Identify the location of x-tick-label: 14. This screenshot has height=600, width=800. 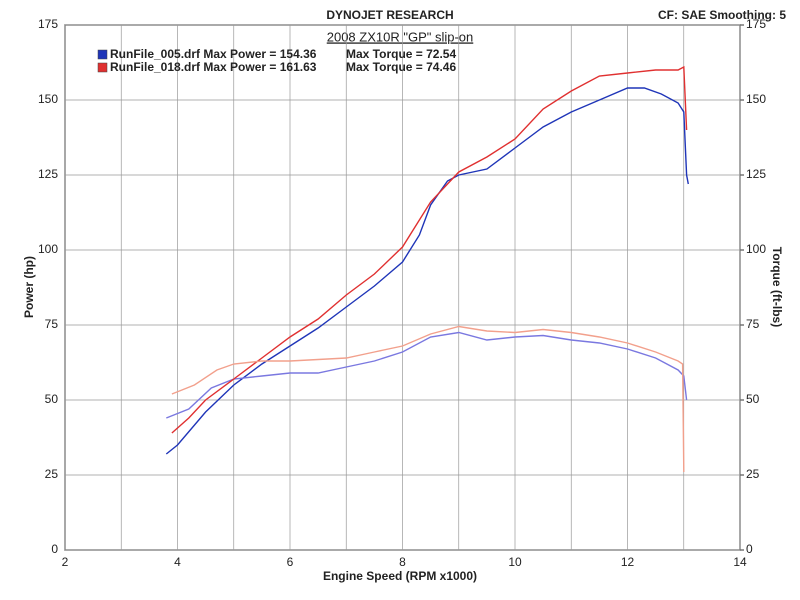
(740, 562).